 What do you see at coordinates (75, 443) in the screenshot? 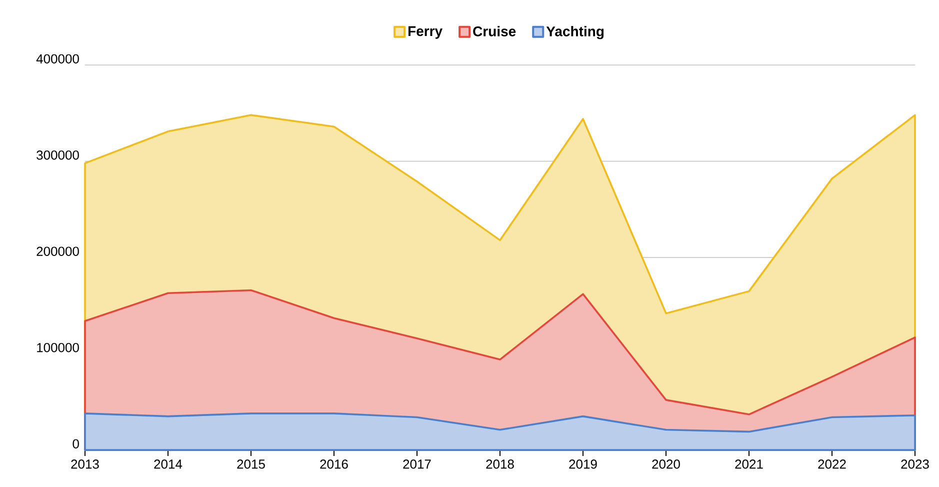
I see `y-tick-label: 0` at bounding box center [75, 443].